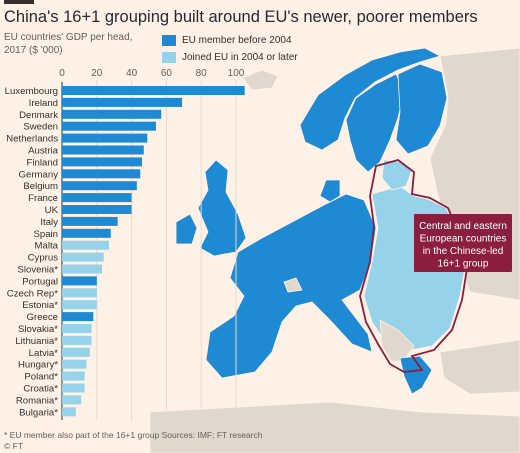 The height and width of the screenshot is (453, 520). I want to click on category-label: Austria, so click(43, 151).